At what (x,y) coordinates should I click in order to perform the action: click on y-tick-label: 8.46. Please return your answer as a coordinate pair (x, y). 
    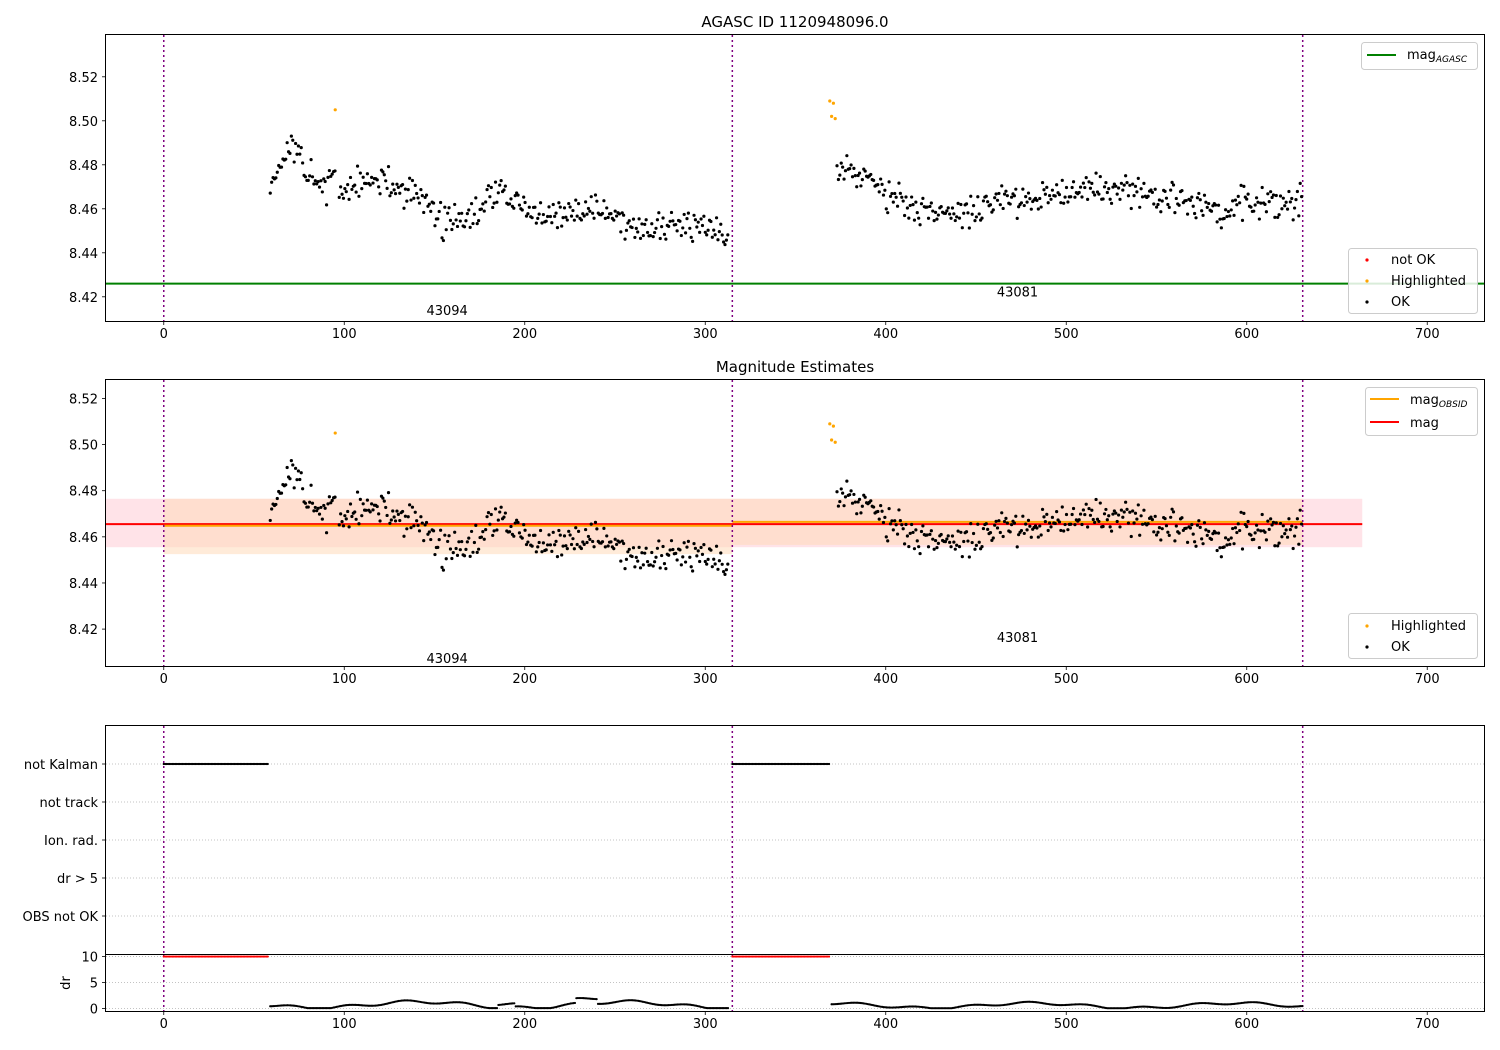
    Looking at the image, I should click on (83, 210).